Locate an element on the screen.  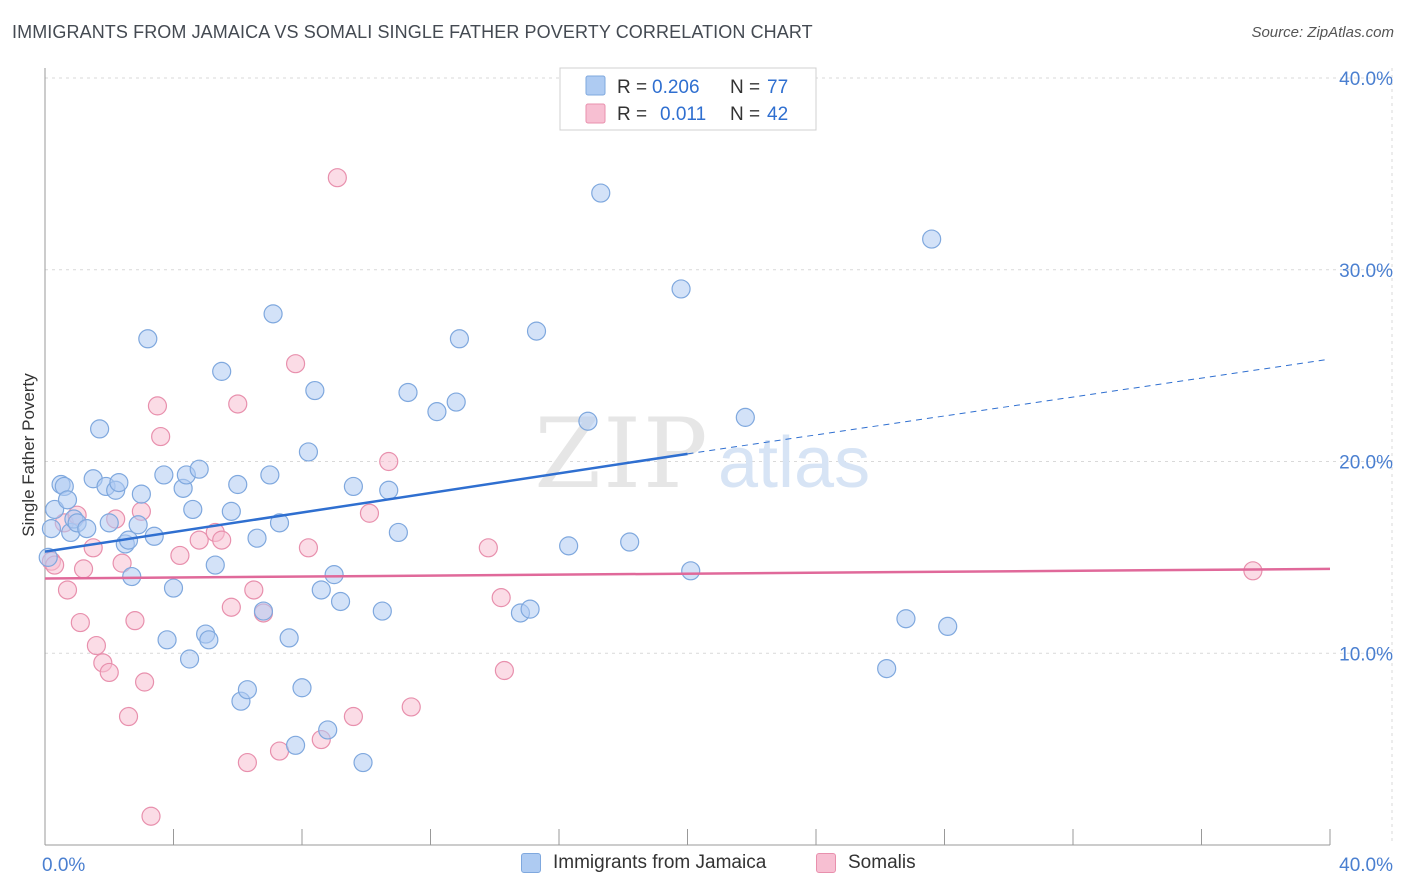
legend-swatch-jamaica is located at coordinates (595, 85).